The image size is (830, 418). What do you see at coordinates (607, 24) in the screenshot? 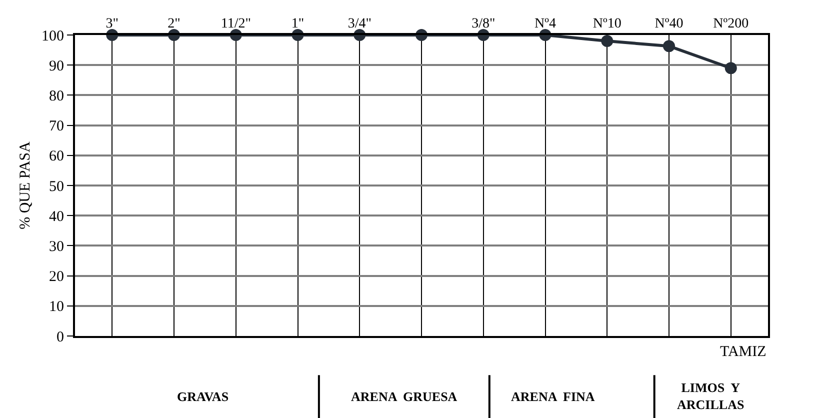
I see `x-tick-label: Nº10` at bounding box center [607, 24].